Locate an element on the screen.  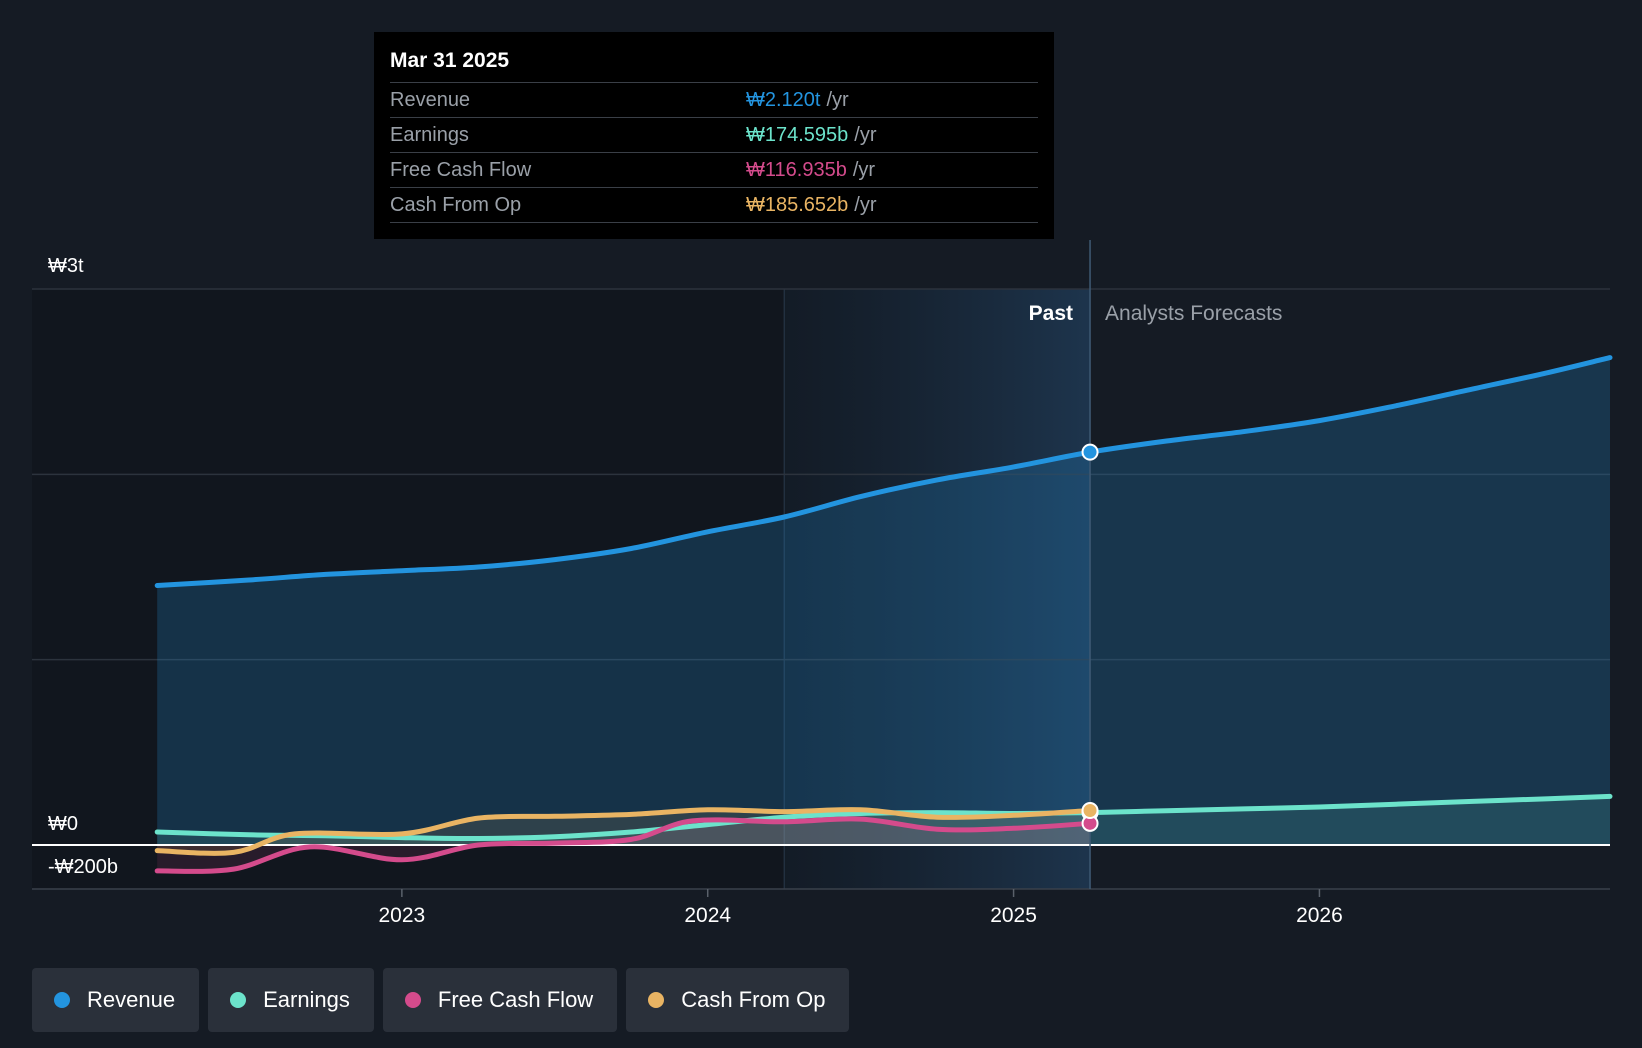
series-line-free-cash-flow is located at coordinates (623, 845).